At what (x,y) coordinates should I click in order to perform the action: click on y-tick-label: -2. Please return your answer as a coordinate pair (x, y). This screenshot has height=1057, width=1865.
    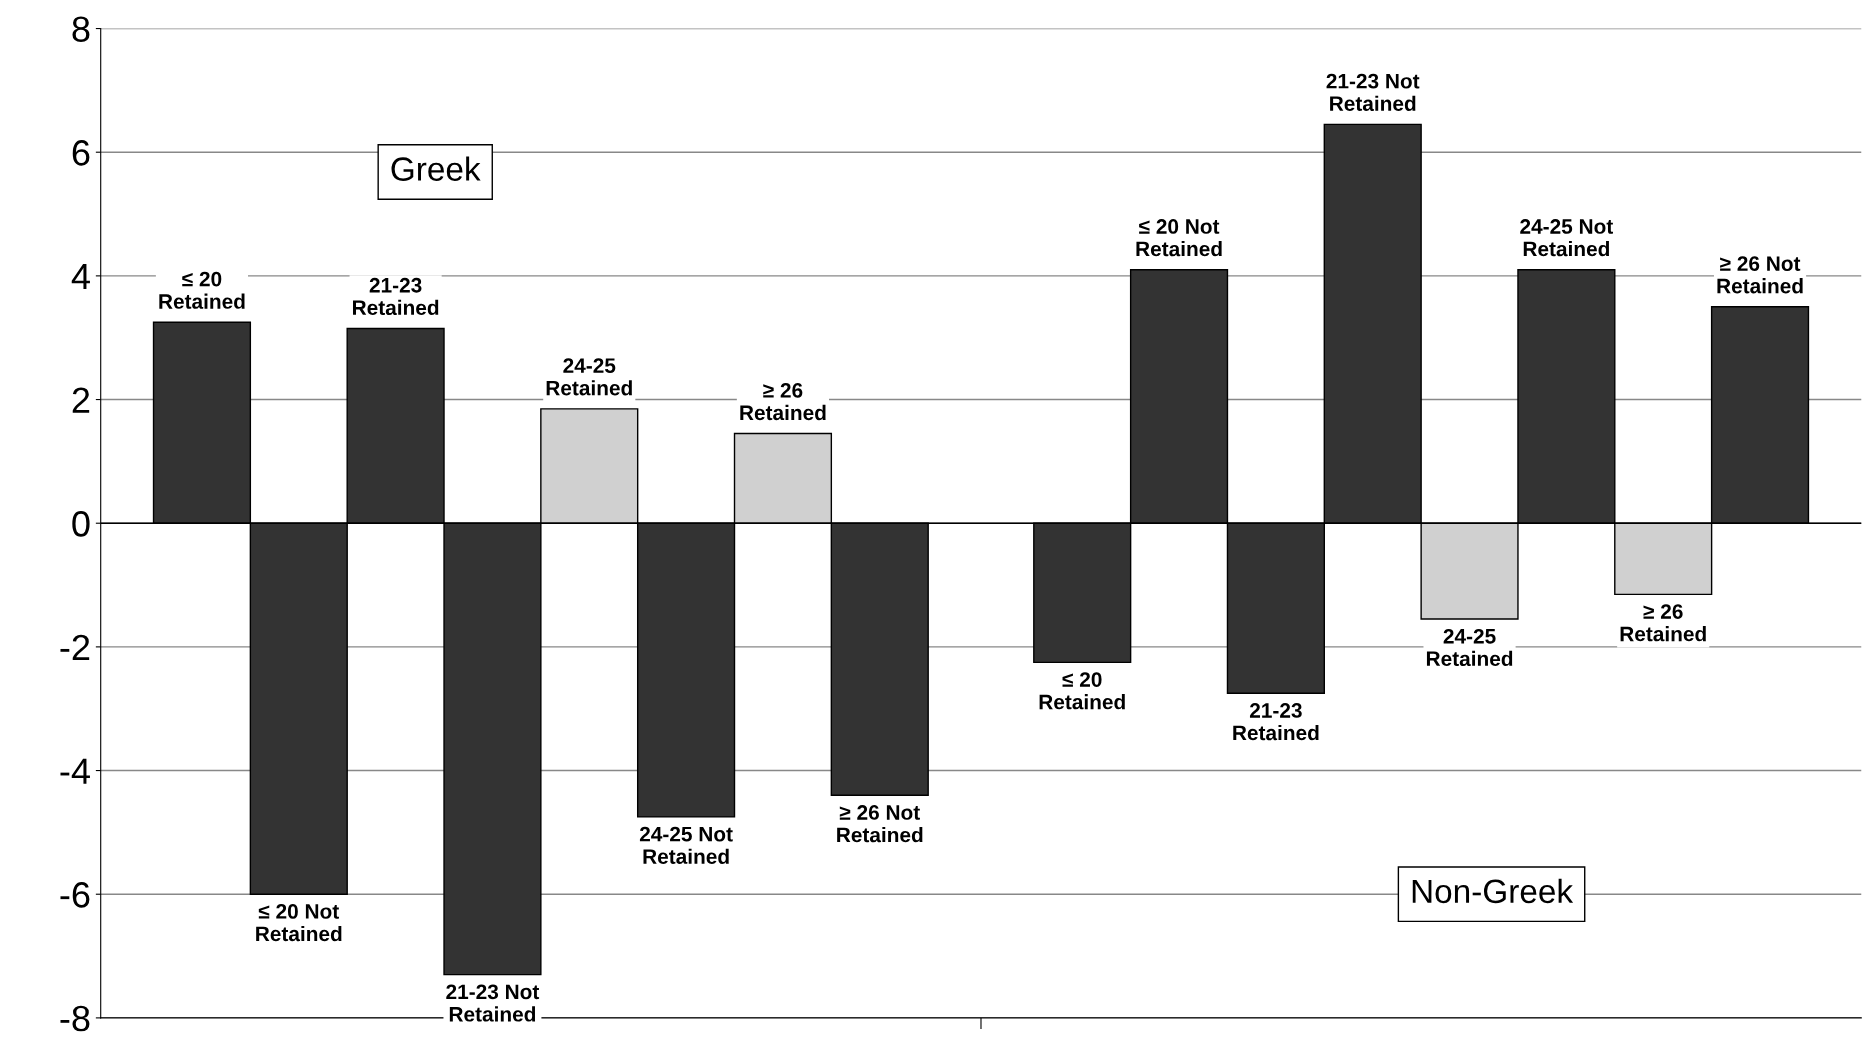
    Looking at the image, I should click on (75, 647).